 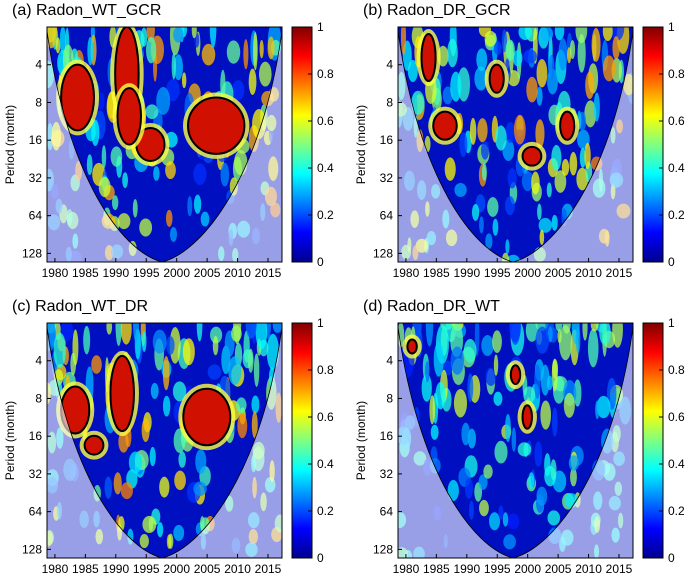 What do you see at coordinates (36, 474) in the screenshot?
I see `y-tick-label: 32` at bounding box center [36, 474].